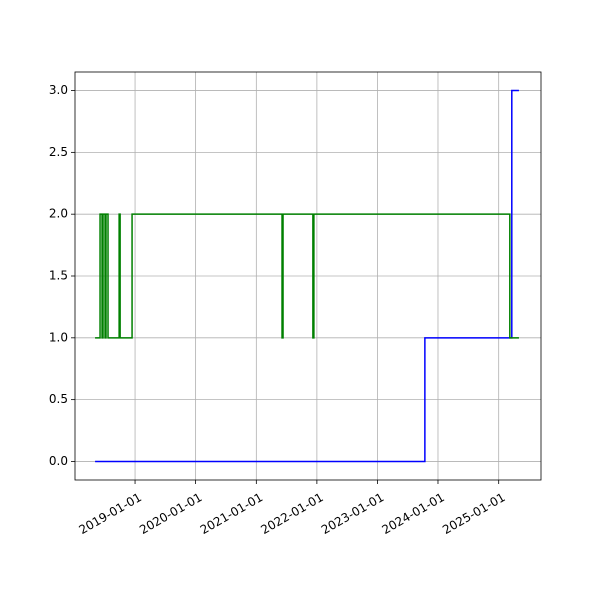 The height and width of the screenshot is (600, 600). I want to click on data-line, so click(307, 276).